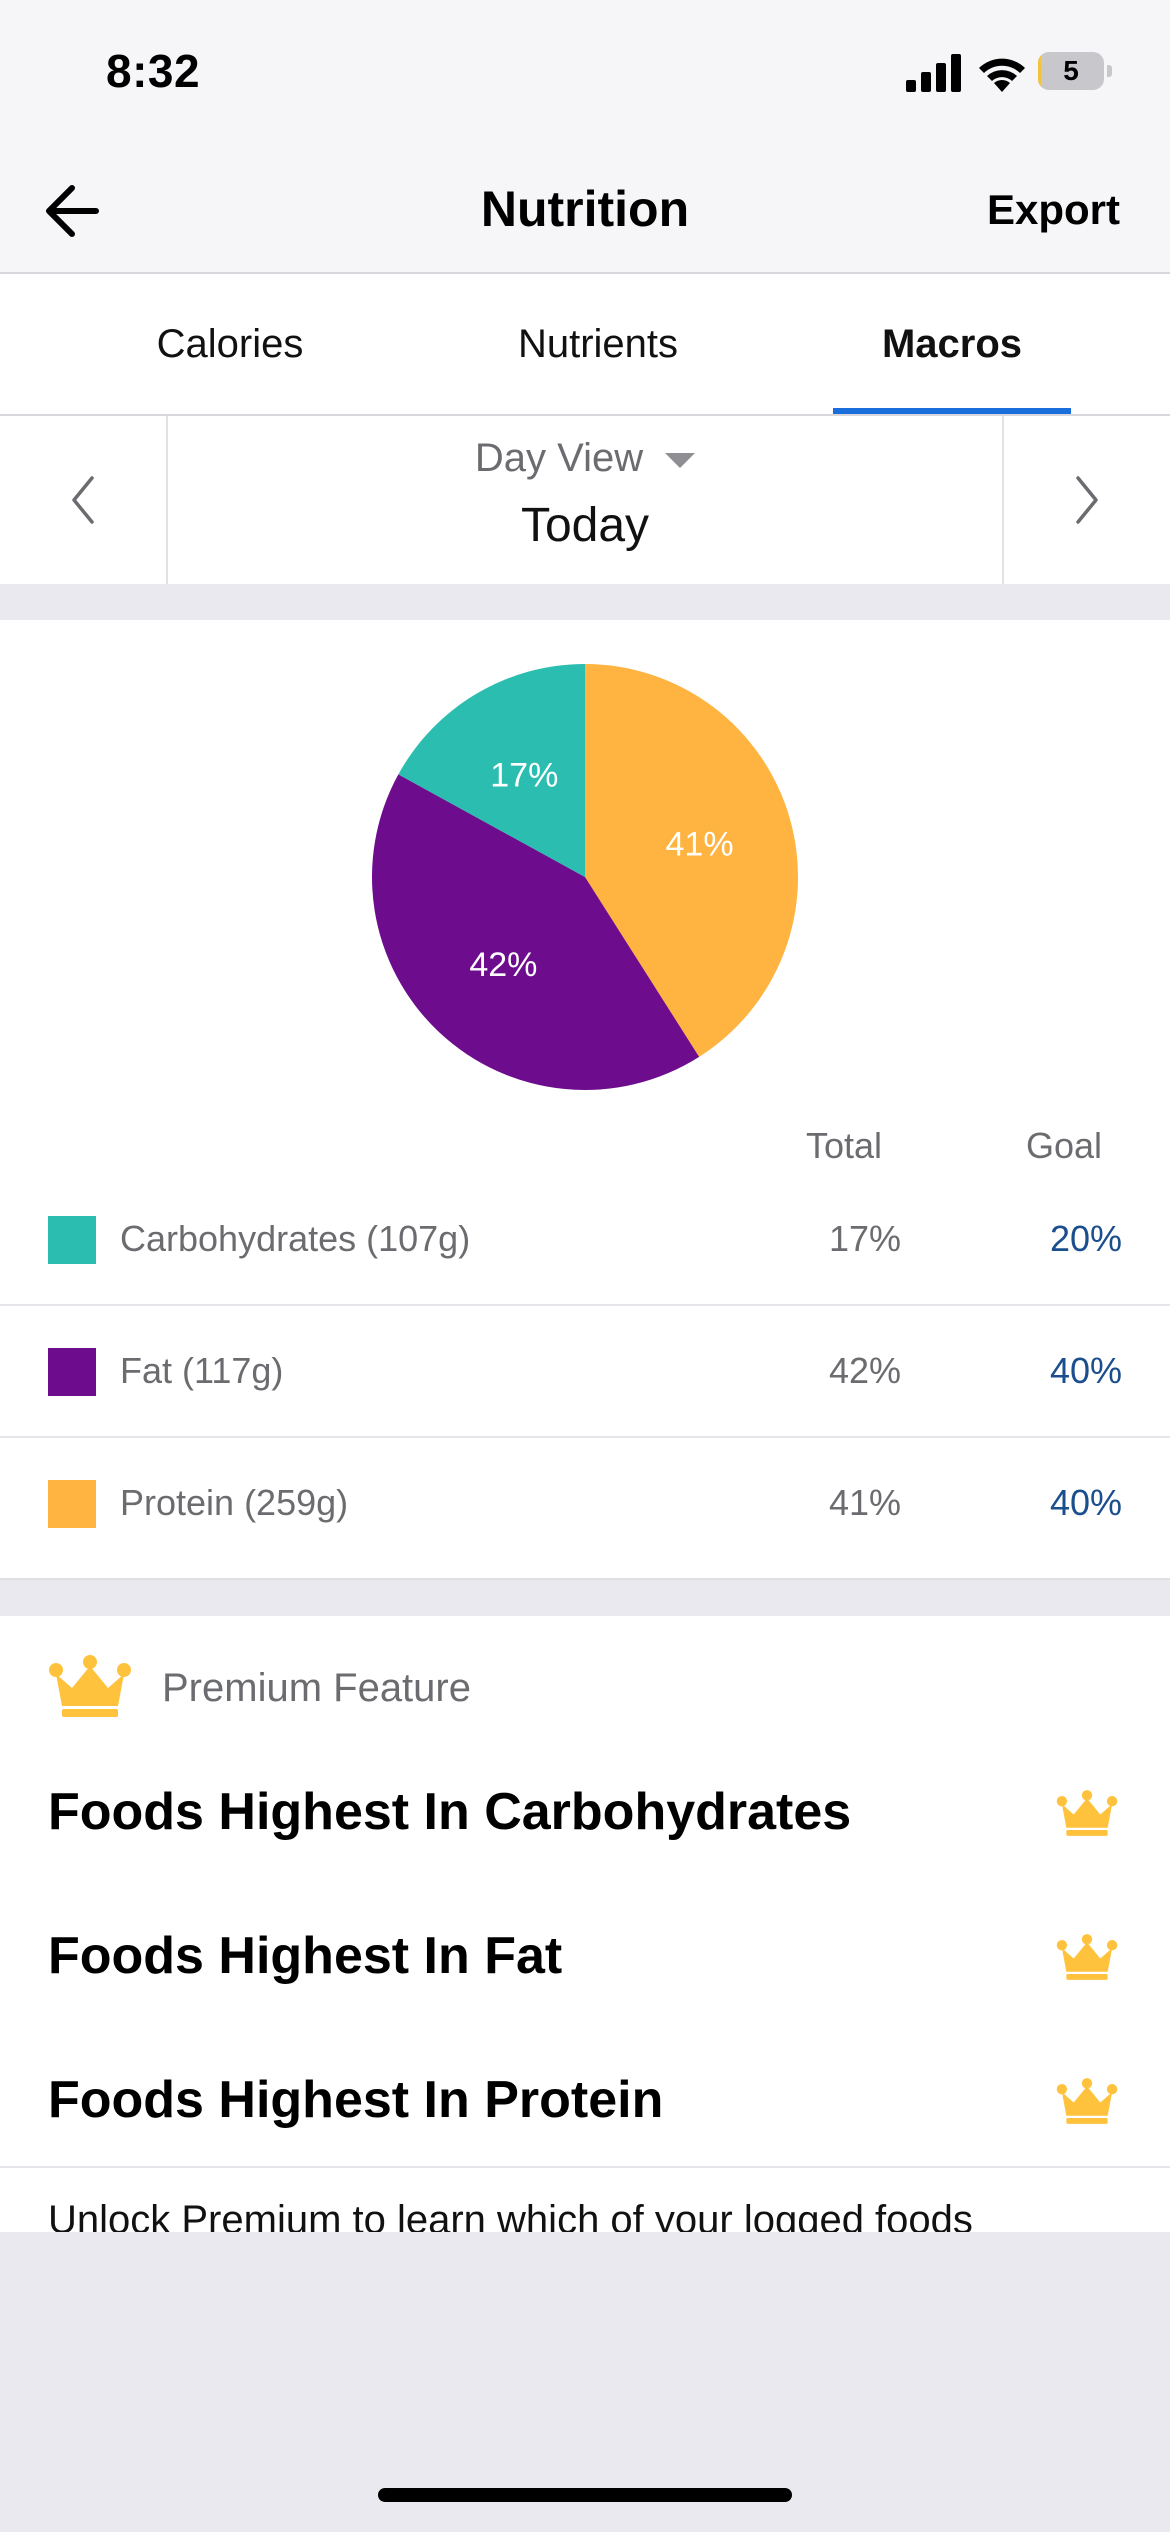  I want to click on protein-swatch, so click(72, 1504).